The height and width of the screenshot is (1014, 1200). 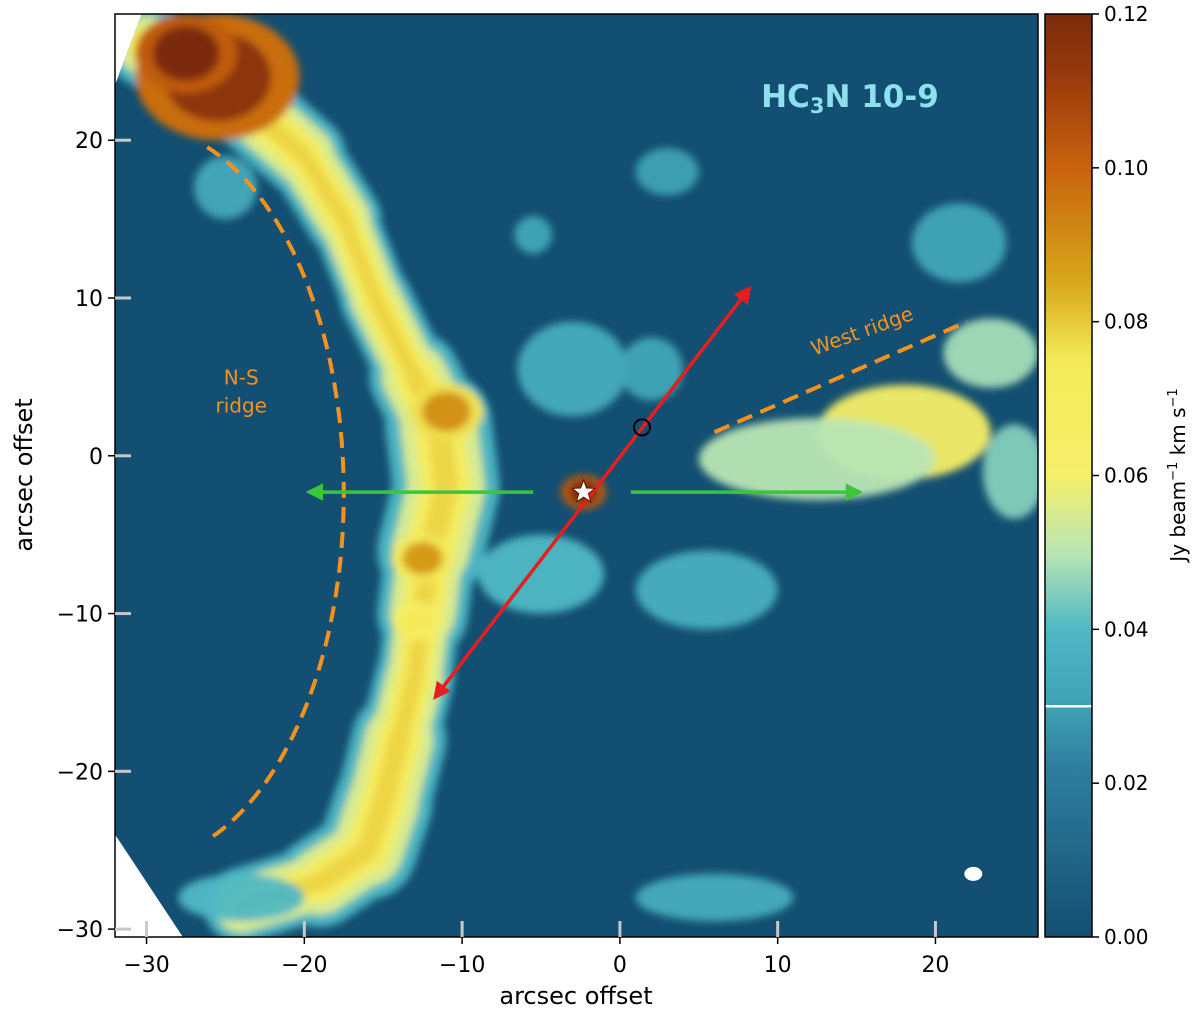 What do you see at coordinates (276, 491) in the screenshot?
I see `ns-ridge-arc` at bounding box center [276, 491].